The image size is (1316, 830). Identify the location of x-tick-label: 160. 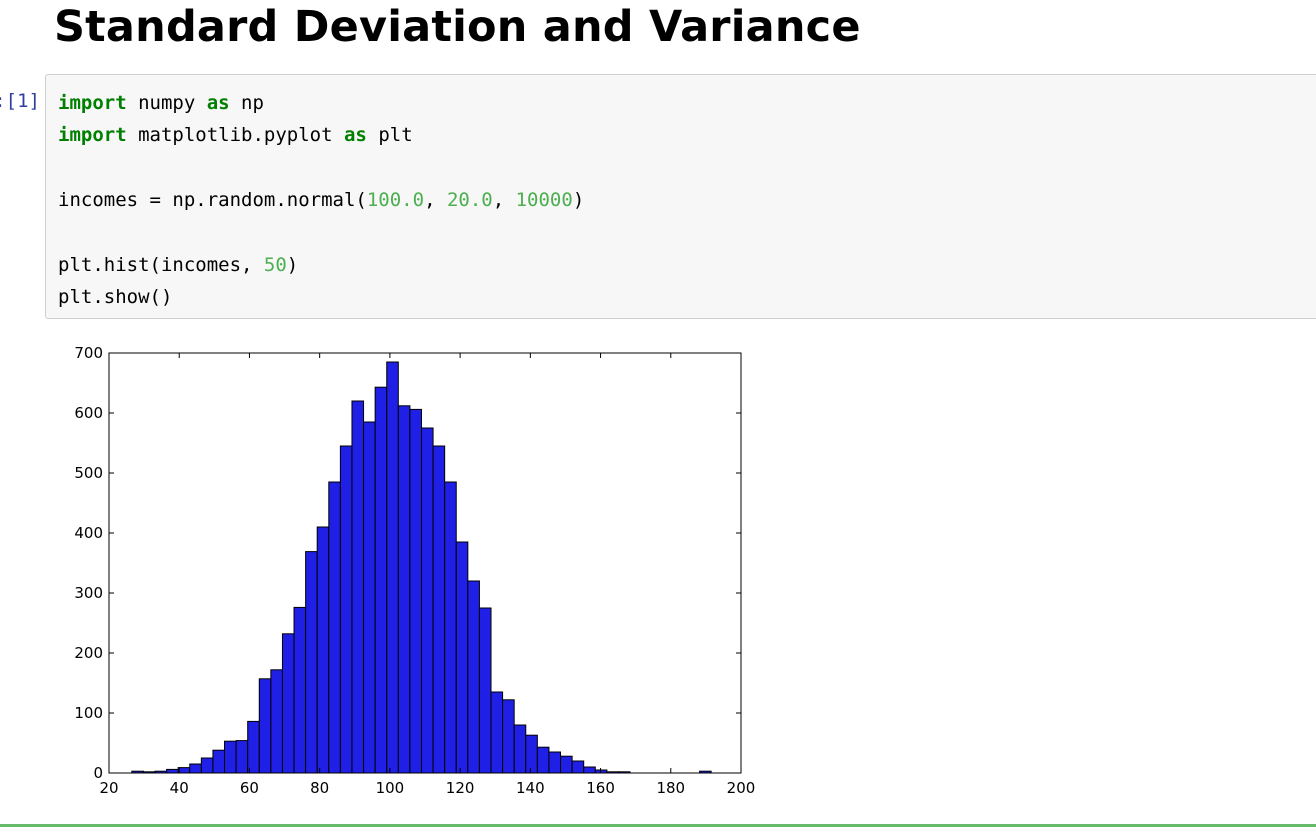
(600, 788).